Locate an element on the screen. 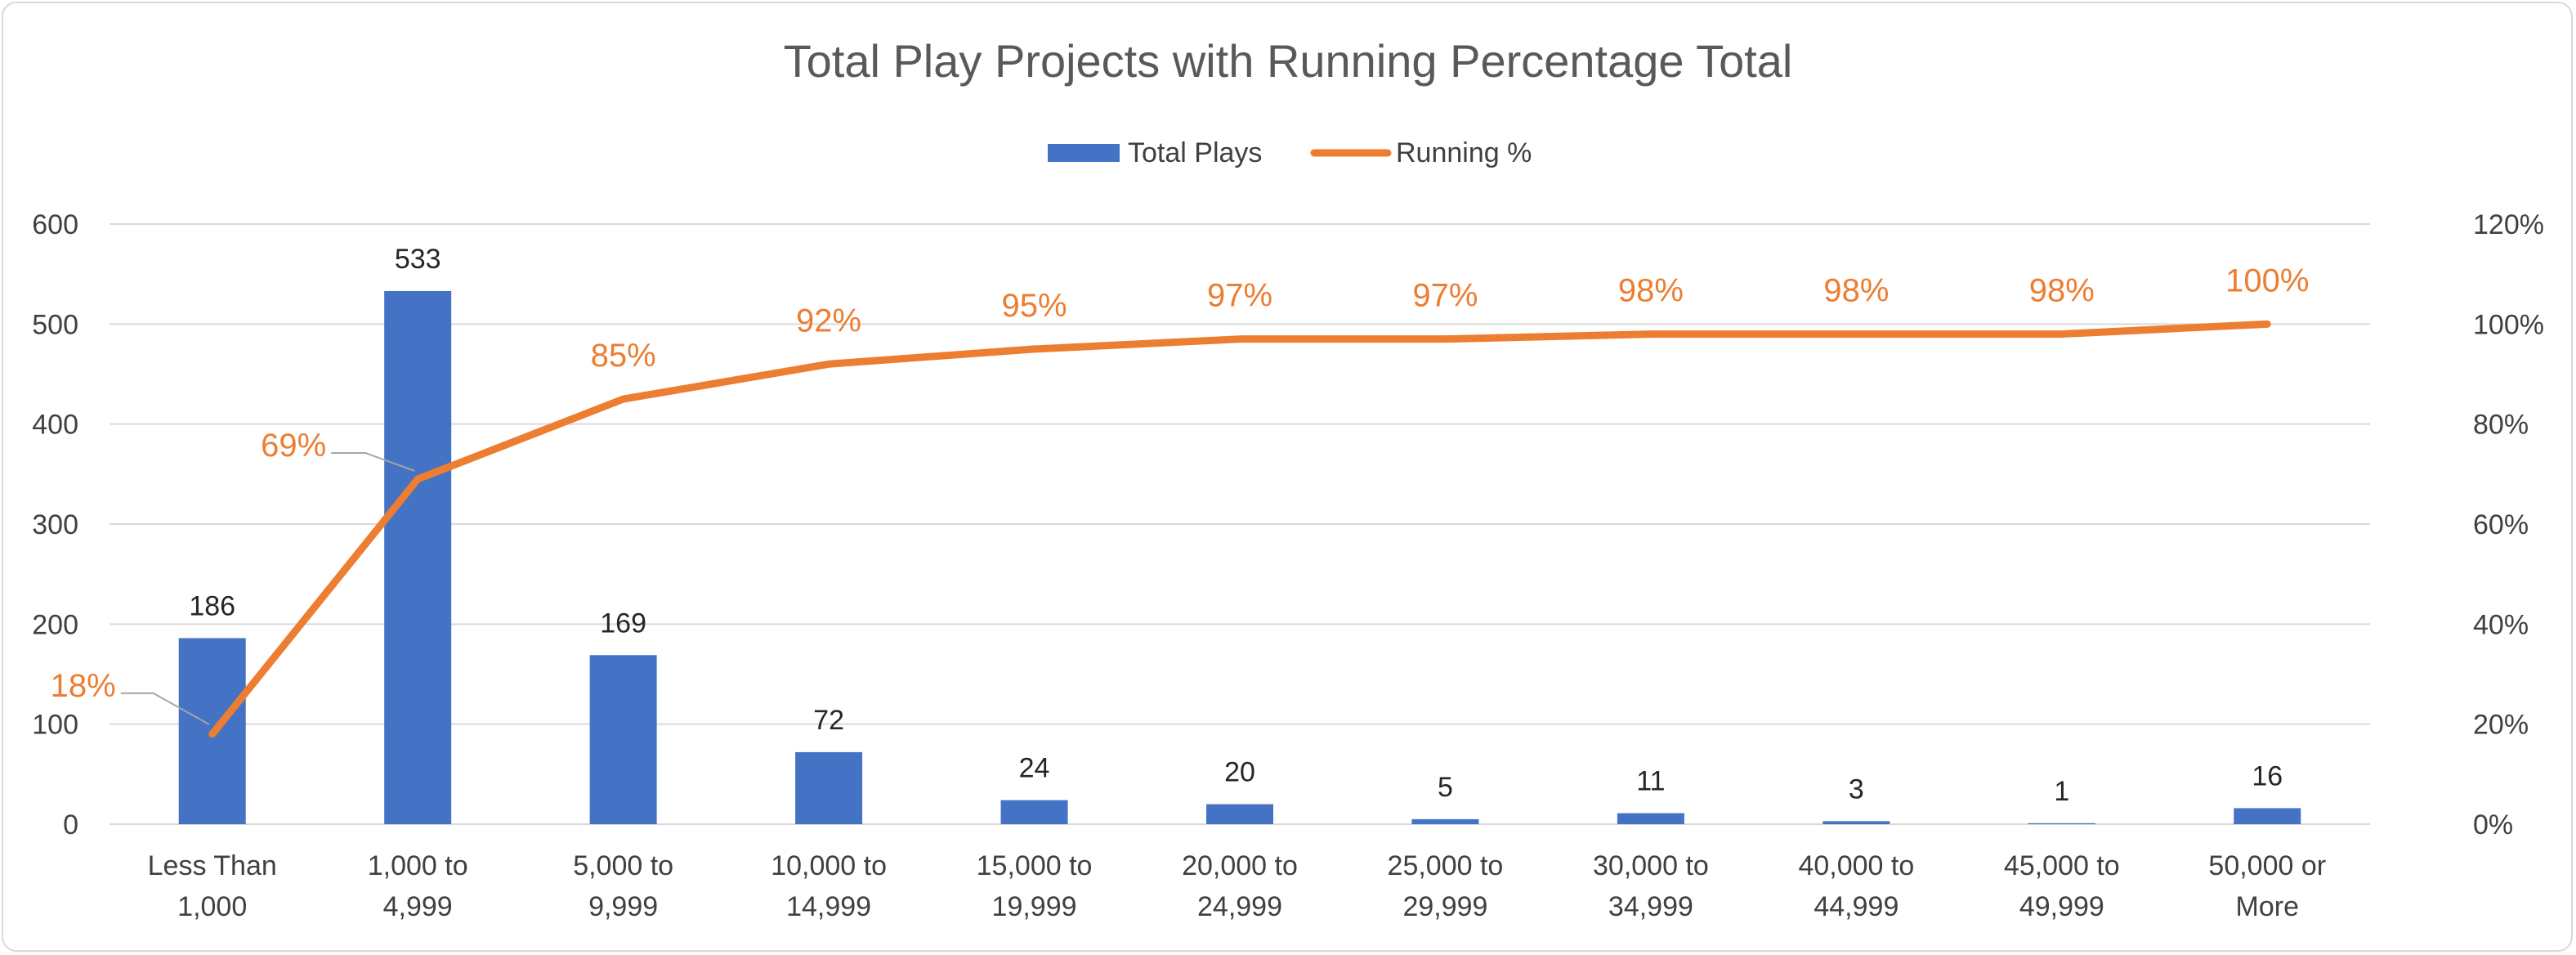 The image size is (2576, 955). left-tick-label: 400 is located at coordinates (55, 425).